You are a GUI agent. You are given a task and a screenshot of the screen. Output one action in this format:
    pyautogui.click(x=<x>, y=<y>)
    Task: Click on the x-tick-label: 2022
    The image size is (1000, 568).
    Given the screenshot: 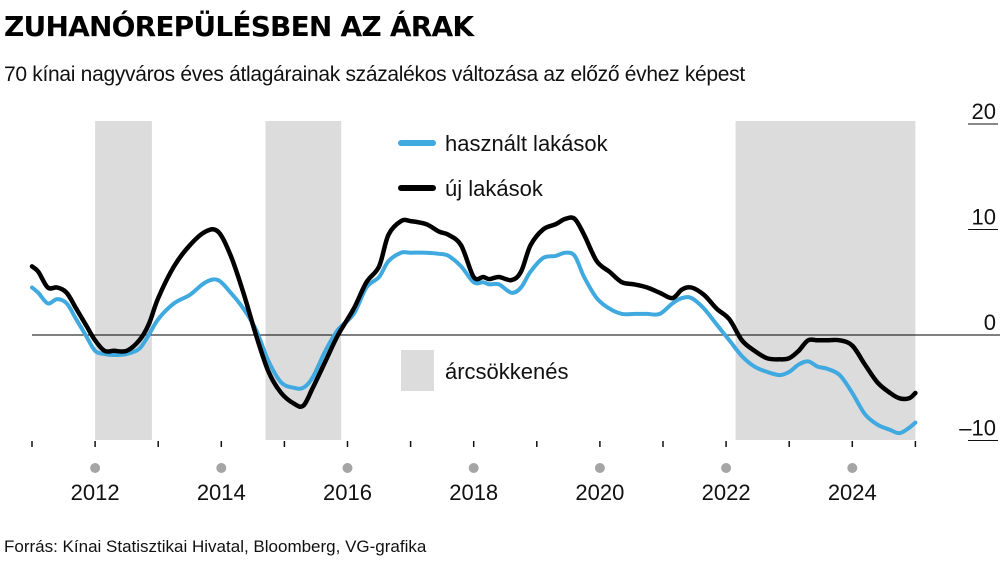 What is the action you would take?
    pyautogui.click(x=726, y=492)
    